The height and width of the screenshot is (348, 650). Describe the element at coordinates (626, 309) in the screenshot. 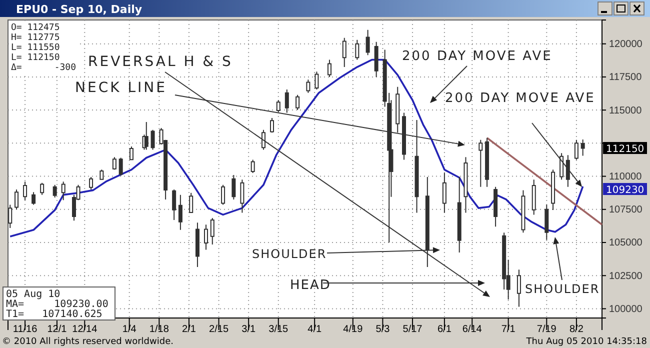

I see `y-tick-label: 100000` at that location.